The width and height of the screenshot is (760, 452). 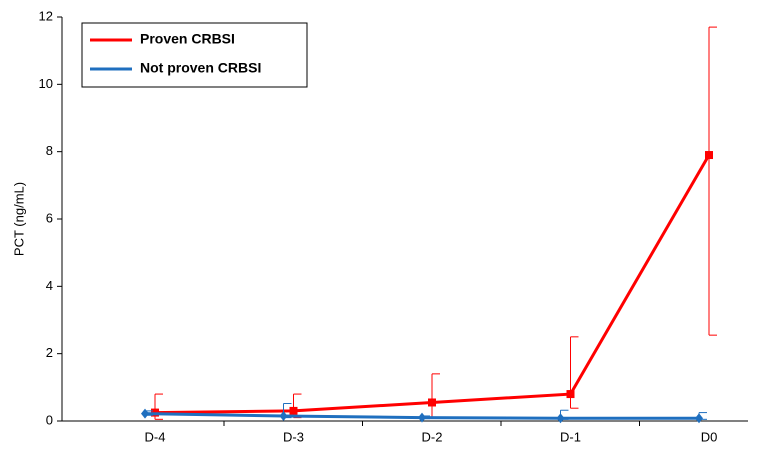 I want to click on y-tick-label: 12, so click(x=46, y=15).